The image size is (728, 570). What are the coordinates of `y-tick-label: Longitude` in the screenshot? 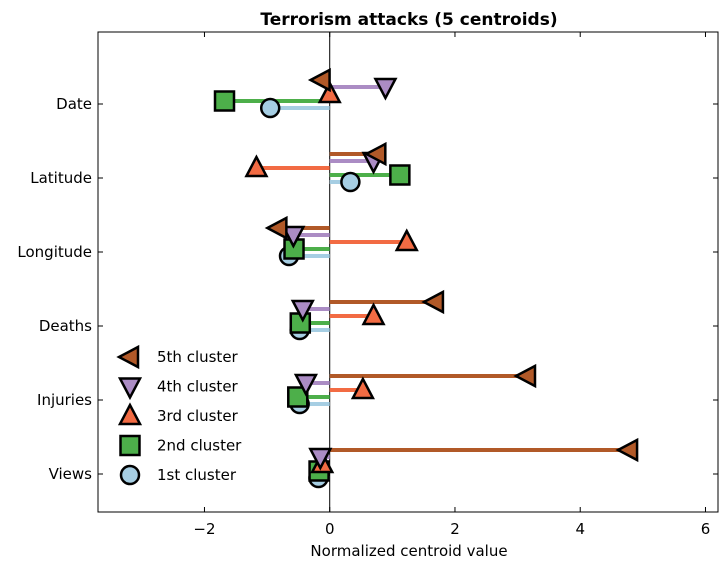 It's located at (54, 252).